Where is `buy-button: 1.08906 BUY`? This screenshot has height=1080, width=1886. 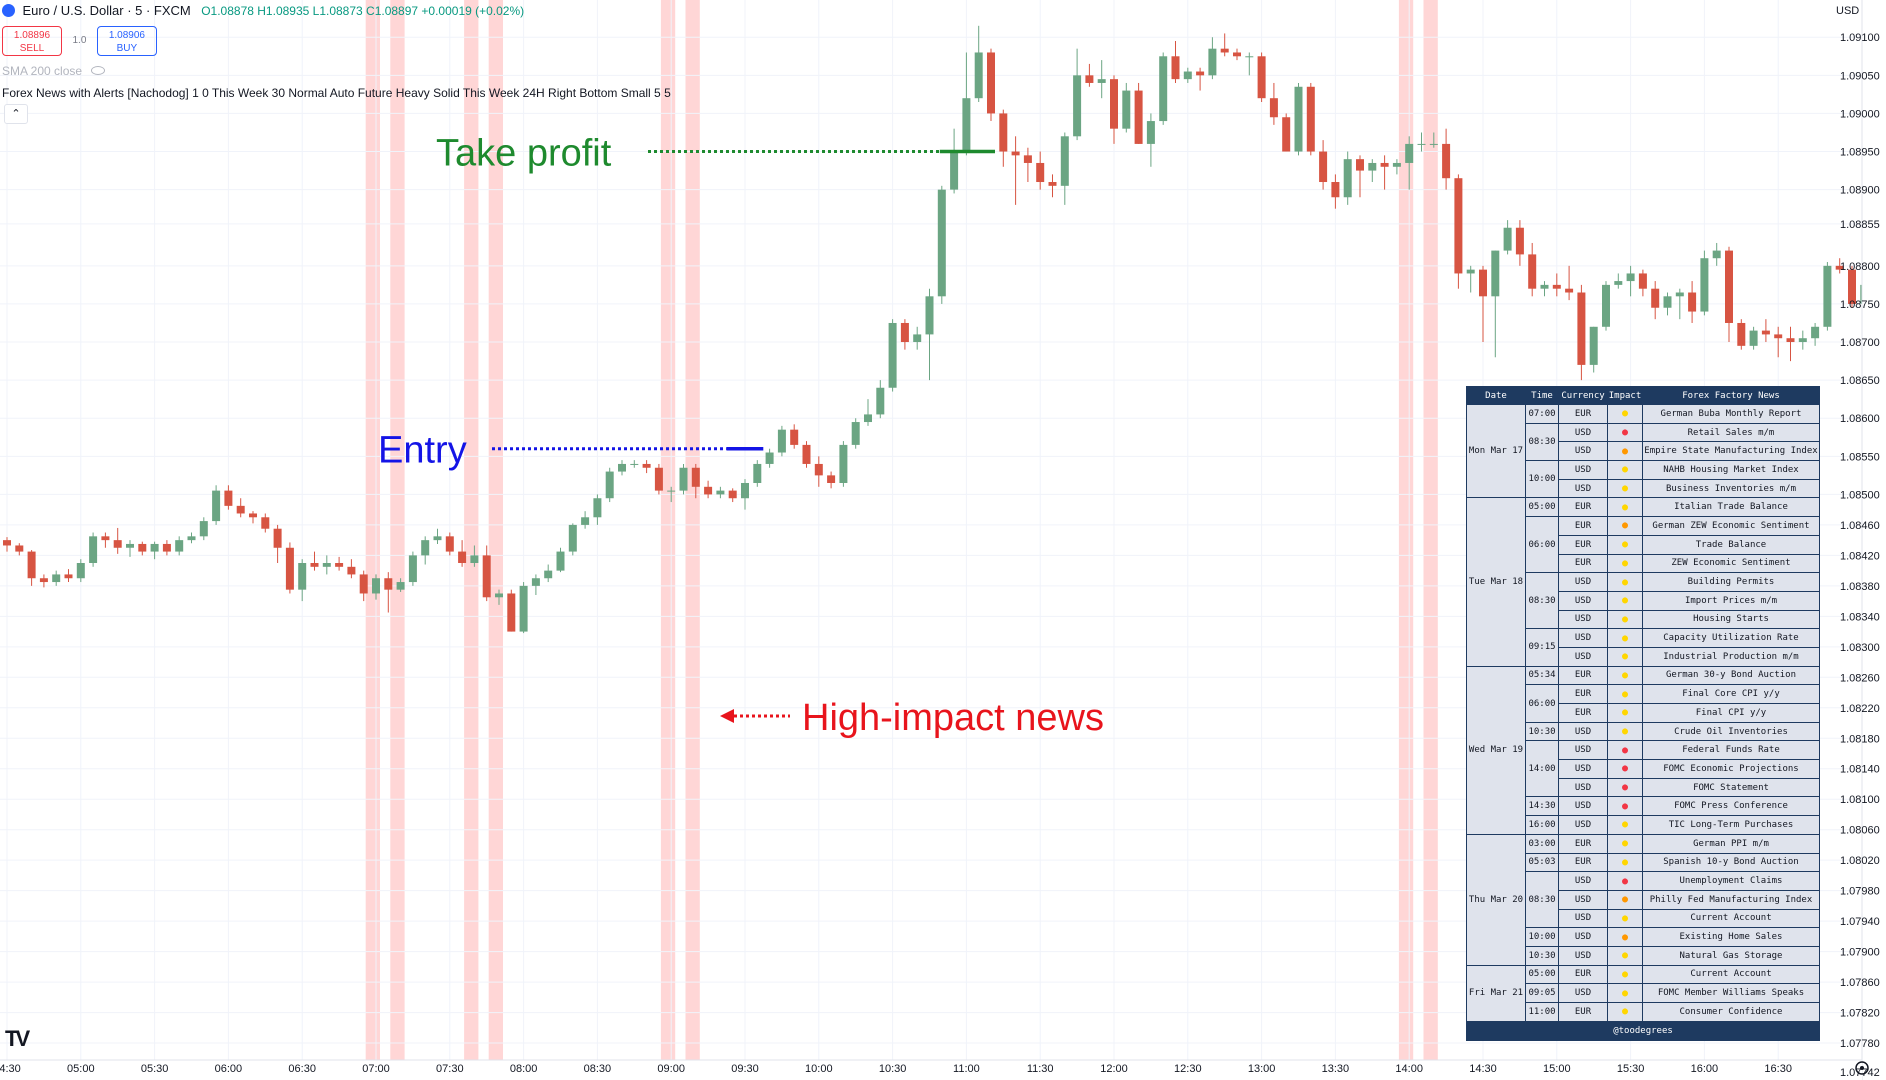 buy-button: 1.08906 BUY is located at coordinates (126, 41).